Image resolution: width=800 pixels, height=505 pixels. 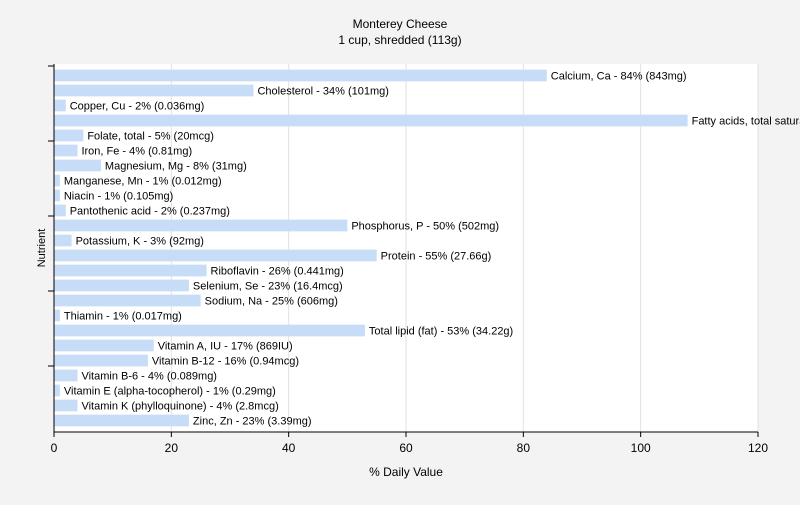 What do you see at coordinates (289, 448) in the screenshot?
I see `x-tick-label: 40` at bounding box center [289, 448].